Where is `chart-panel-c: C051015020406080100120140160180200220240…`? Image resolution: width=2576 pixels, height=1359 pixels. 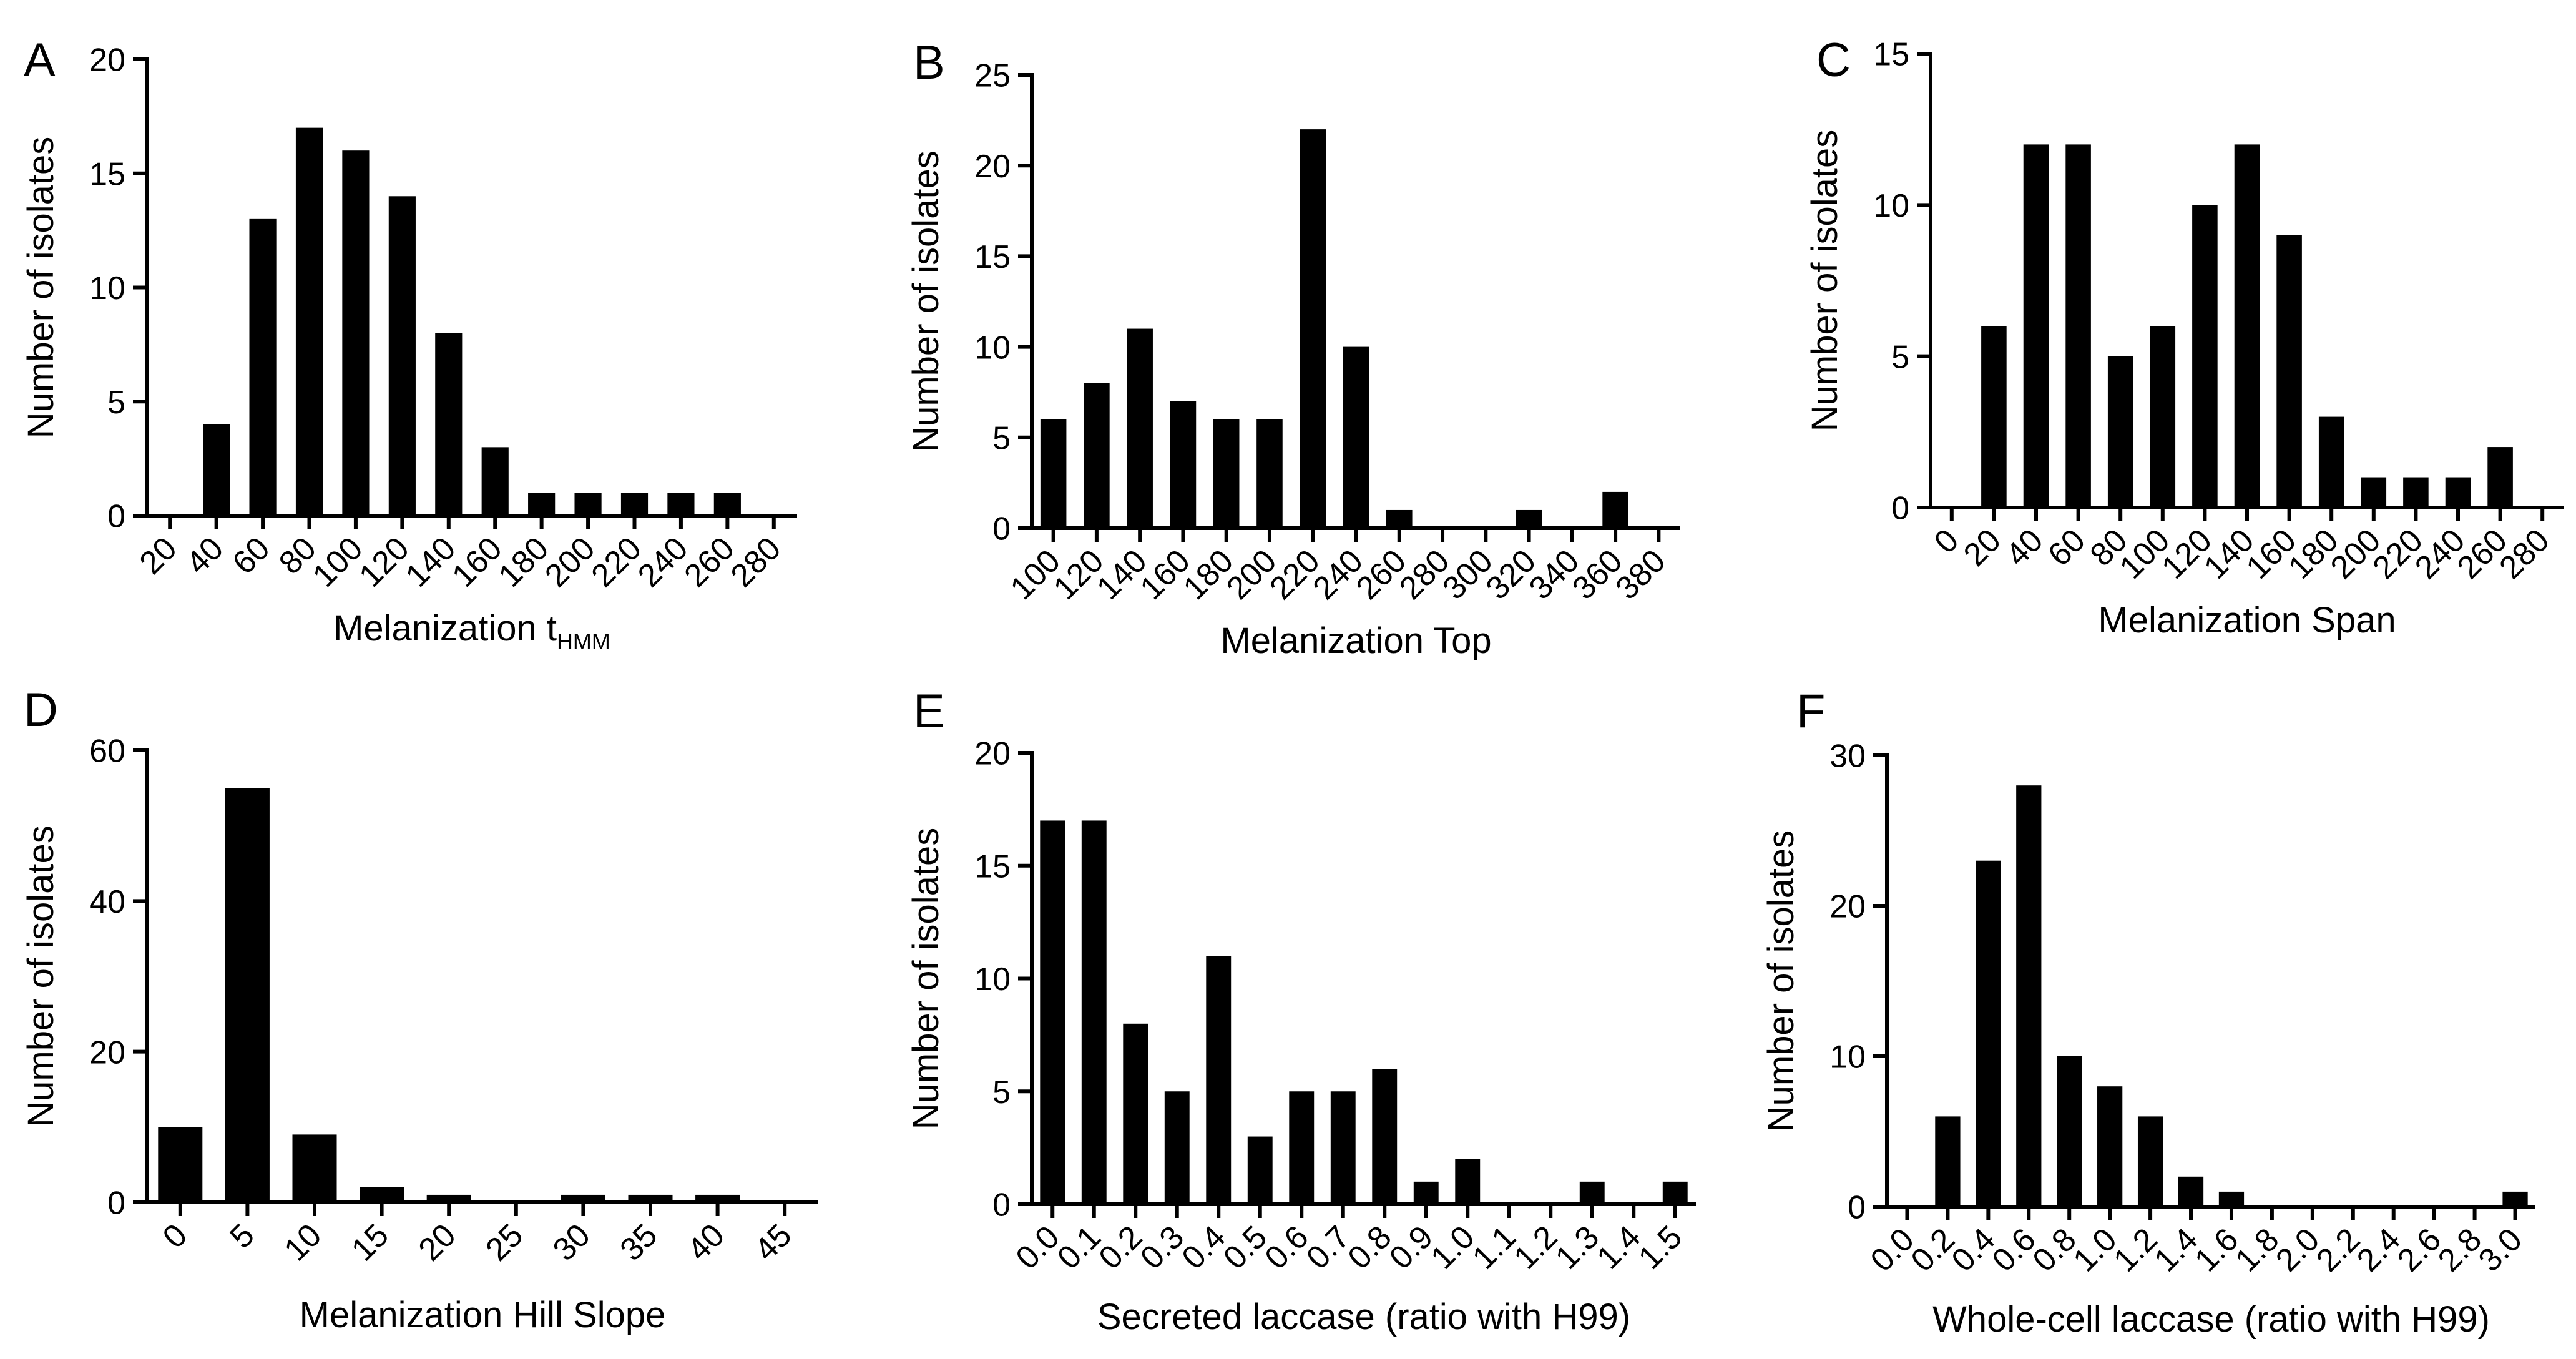 chart-panel-c: C051015020406080100120140160180200220240… is located at coordinates (2184, 337).